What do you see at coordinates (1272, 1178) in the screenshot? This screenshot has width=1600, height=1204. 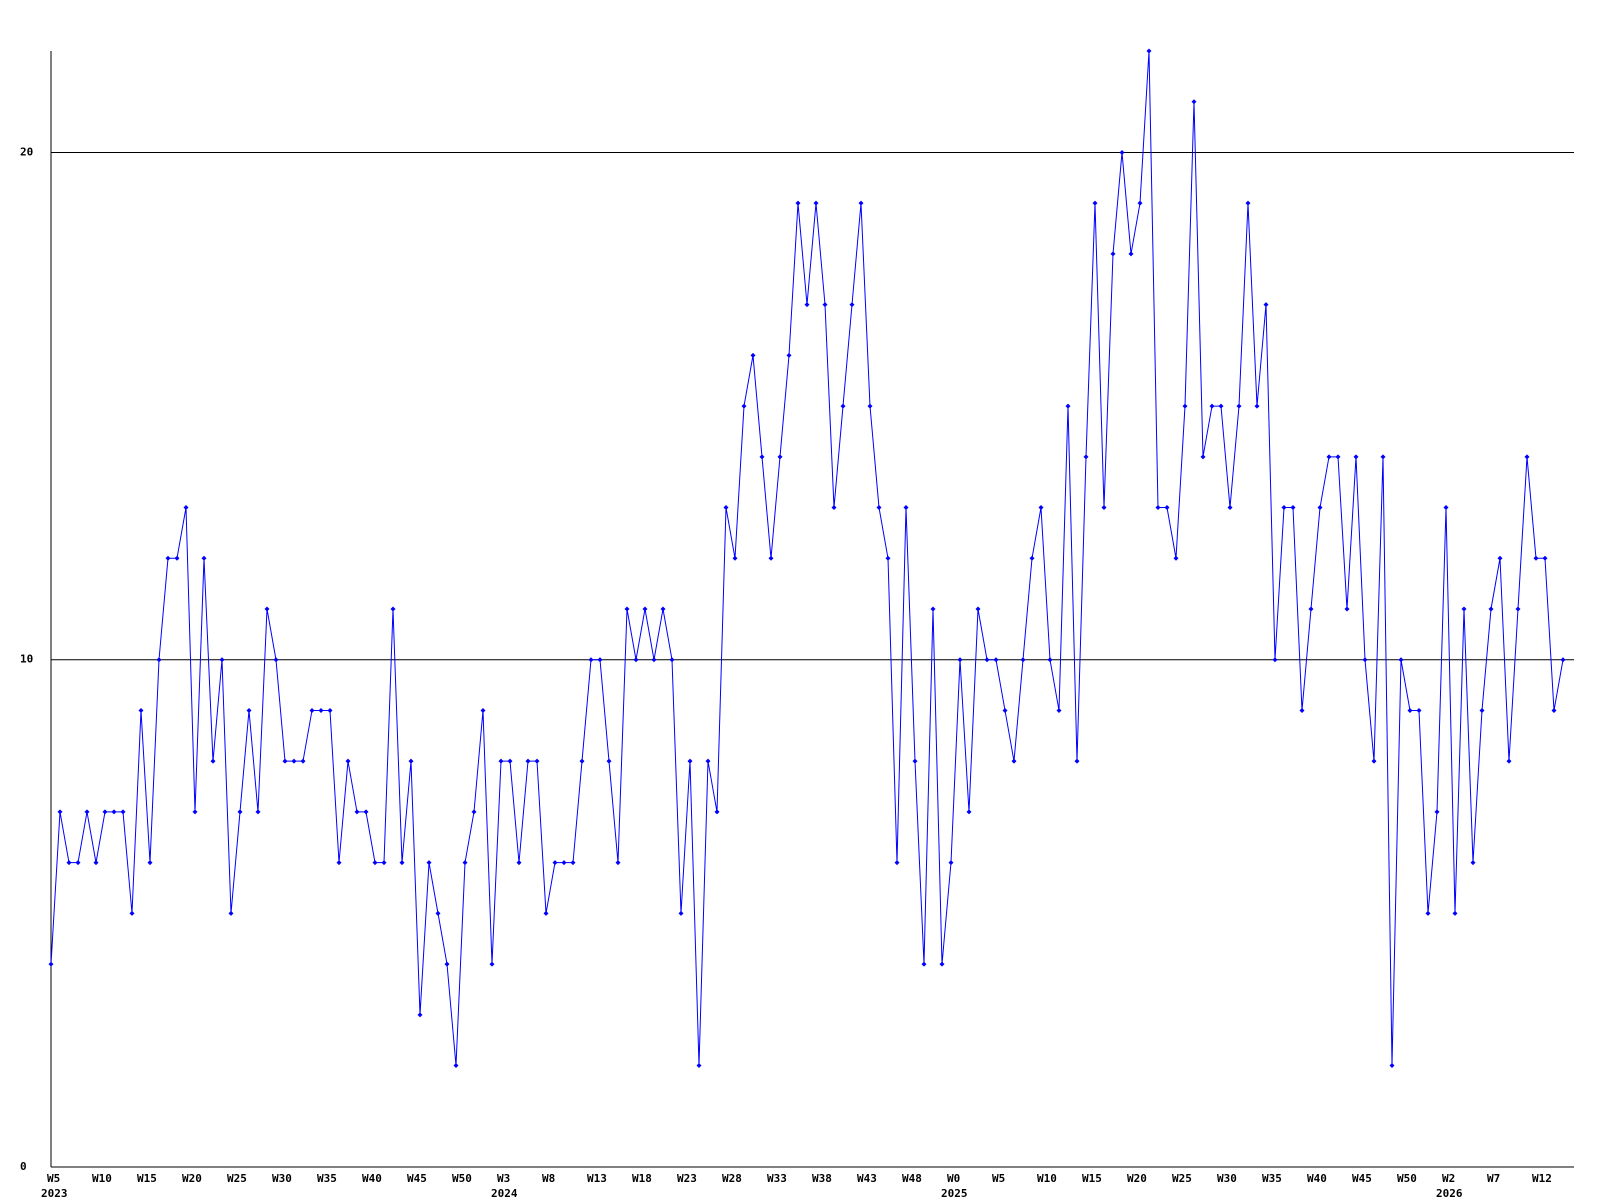 I see `x-tick-label: W35` at bounding box center [1272, 1178].